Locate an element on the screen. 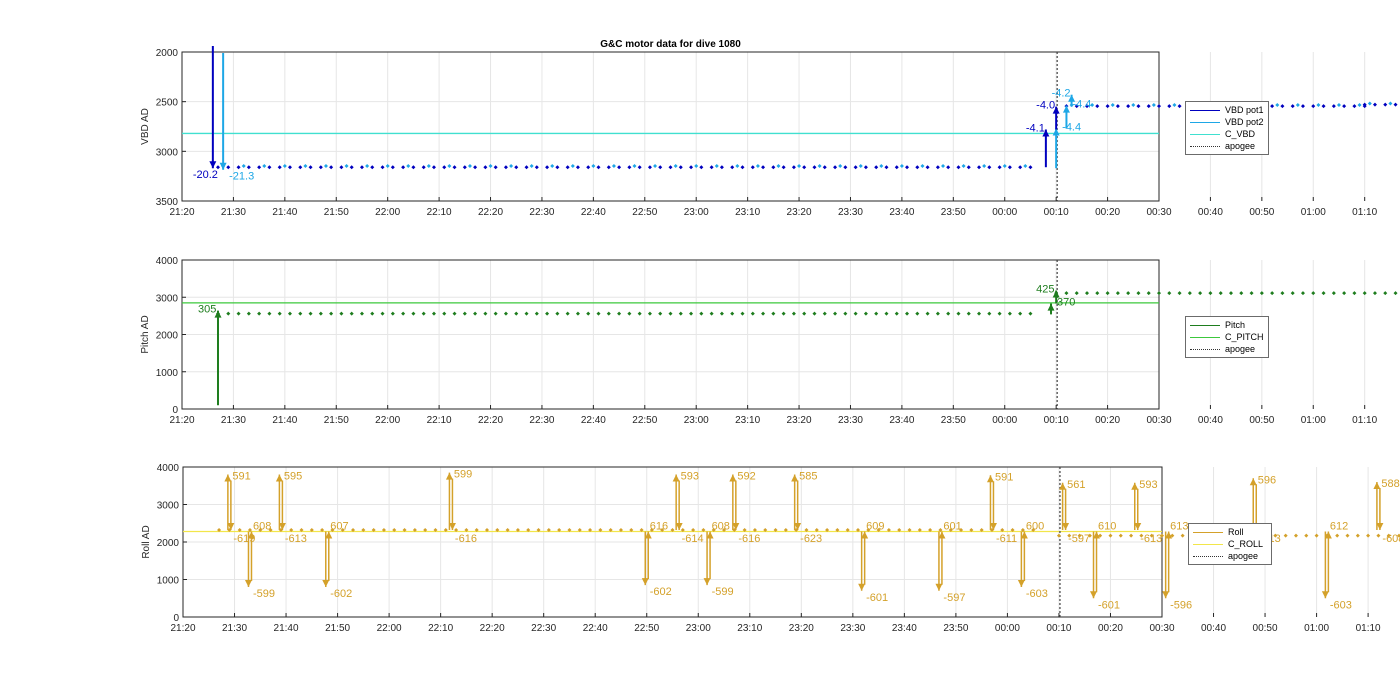 The image size is (1400, 693). move-label: -4.2 is located at coordinates (1061, 94).